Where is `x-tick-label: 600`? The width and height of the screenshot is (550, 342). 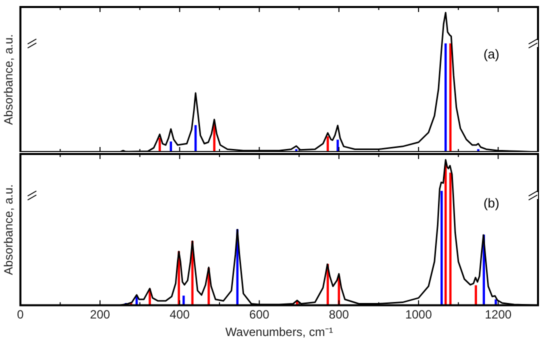 x-tick-label: 600 is located at coordinates (259, 315).